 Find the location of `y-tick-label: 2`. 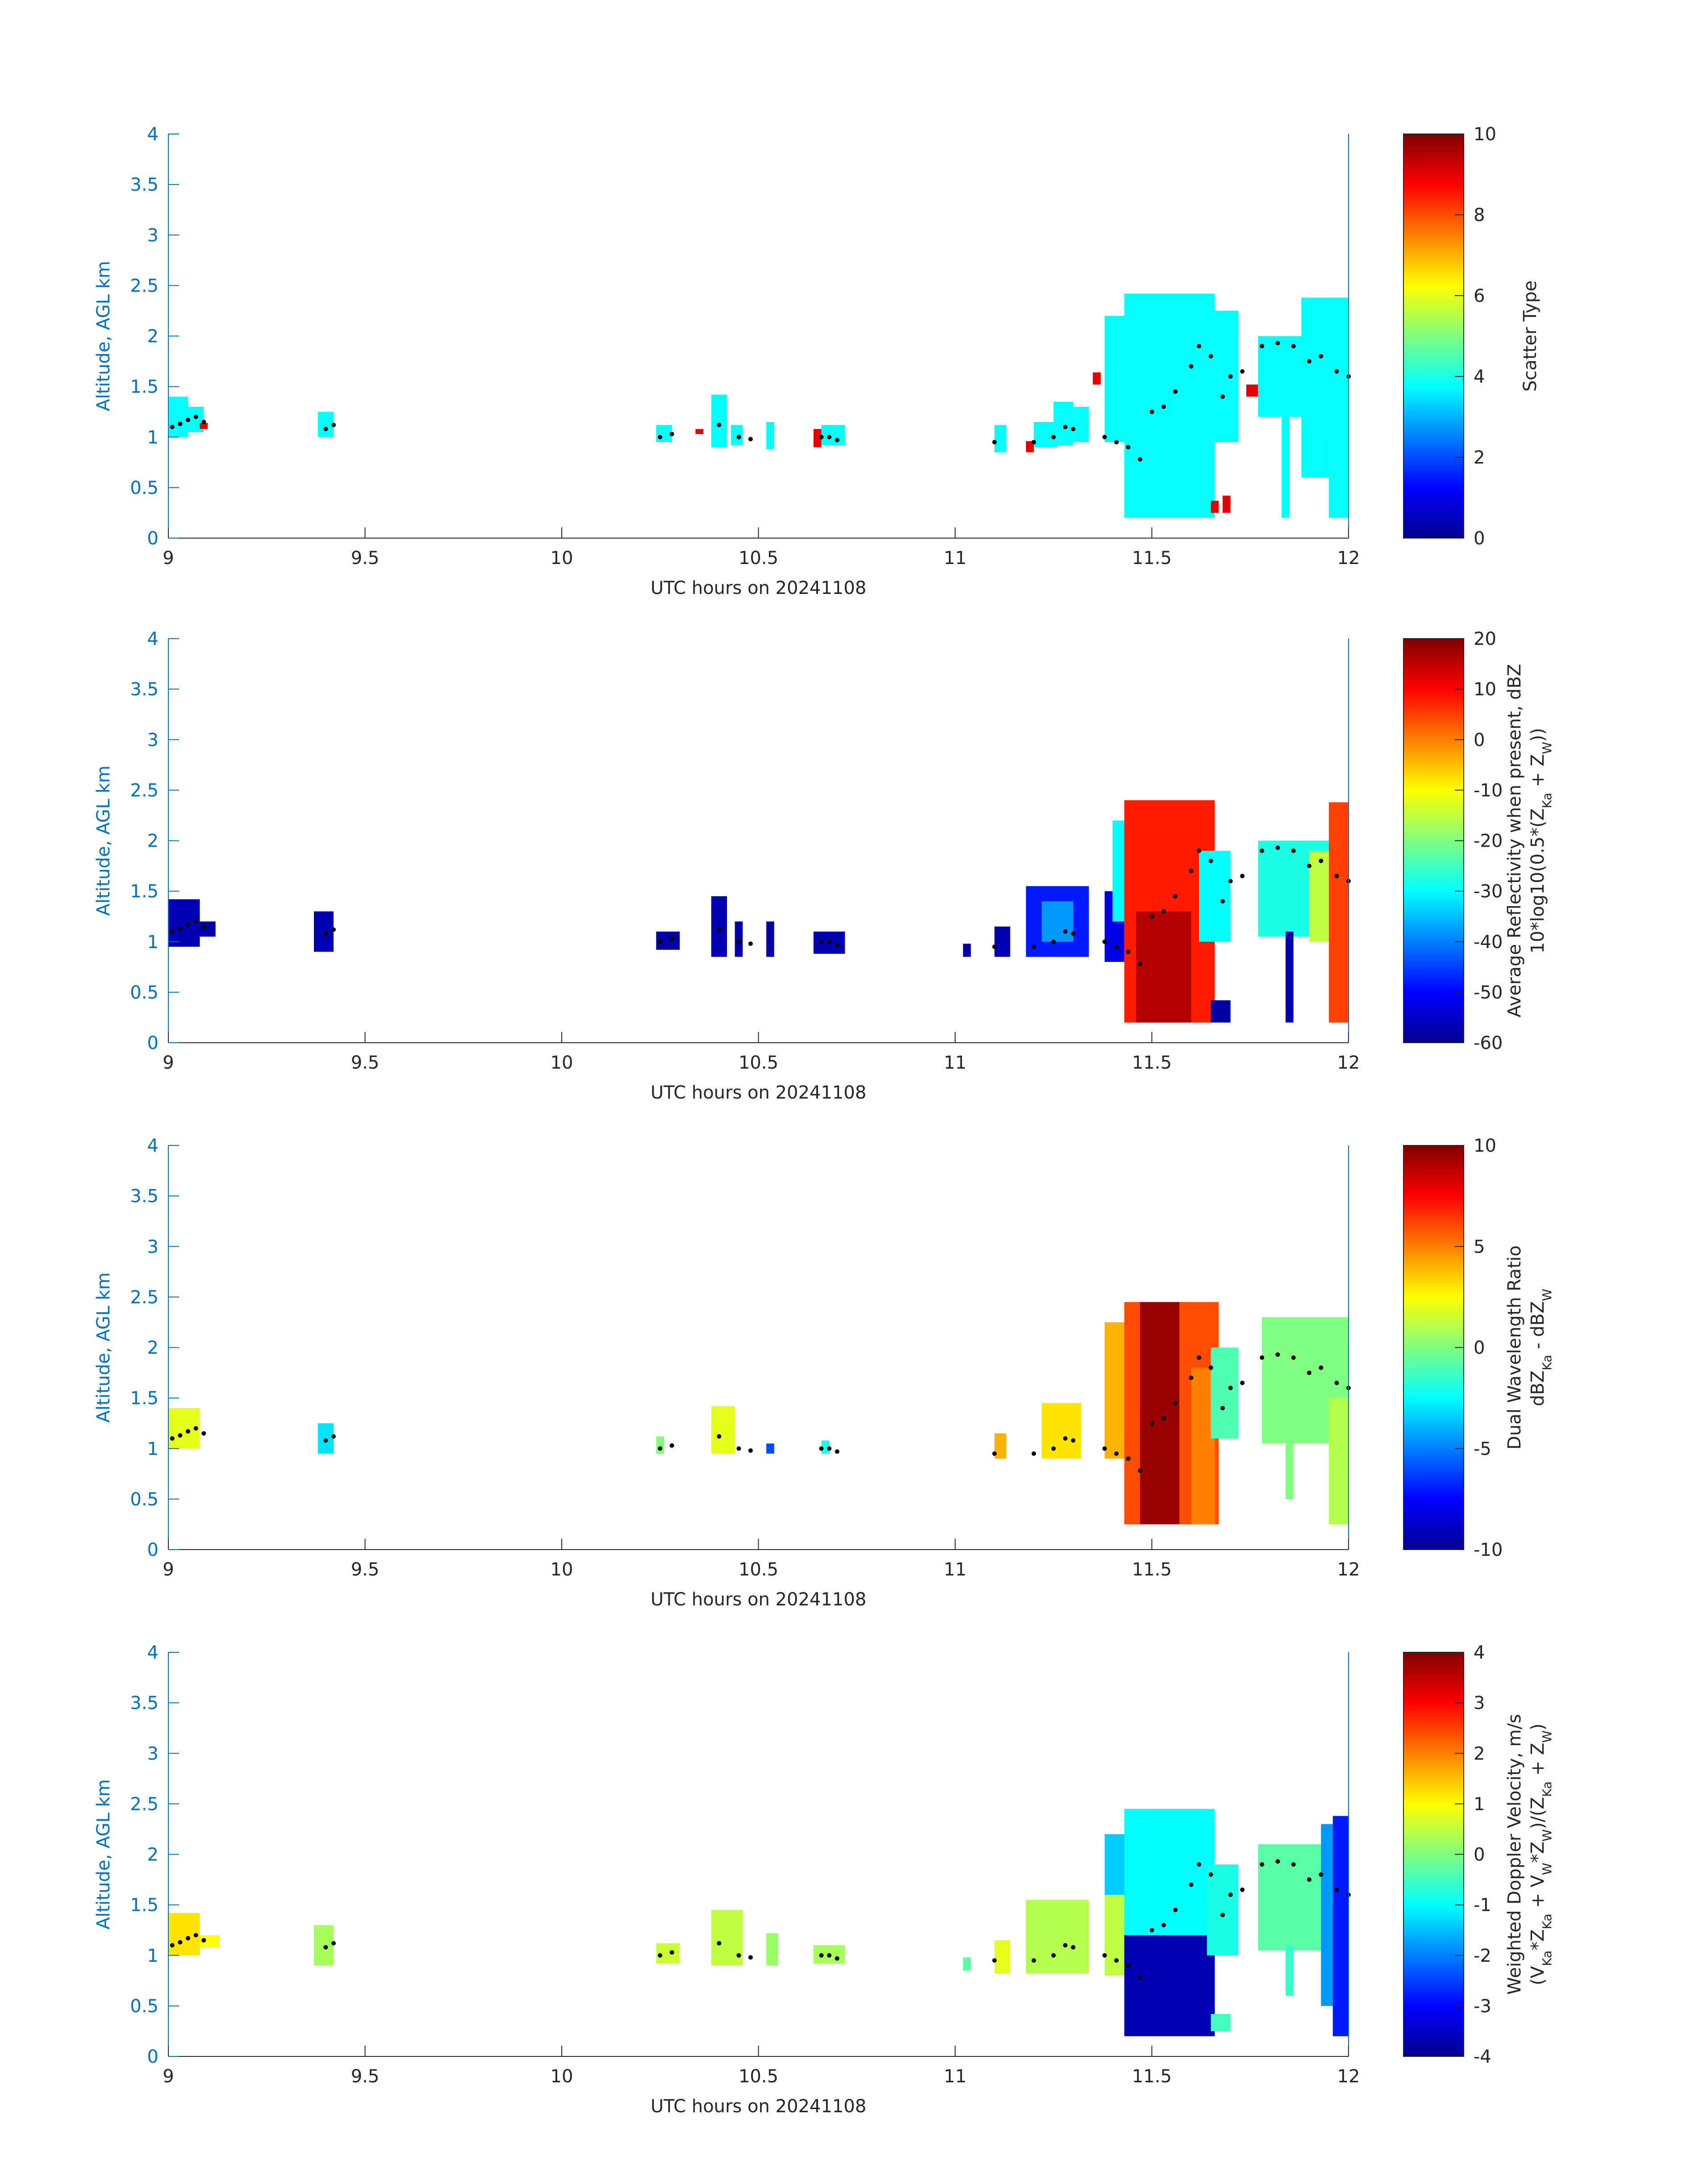

y-tick-label: 2 is located at coordinates (153, 841).